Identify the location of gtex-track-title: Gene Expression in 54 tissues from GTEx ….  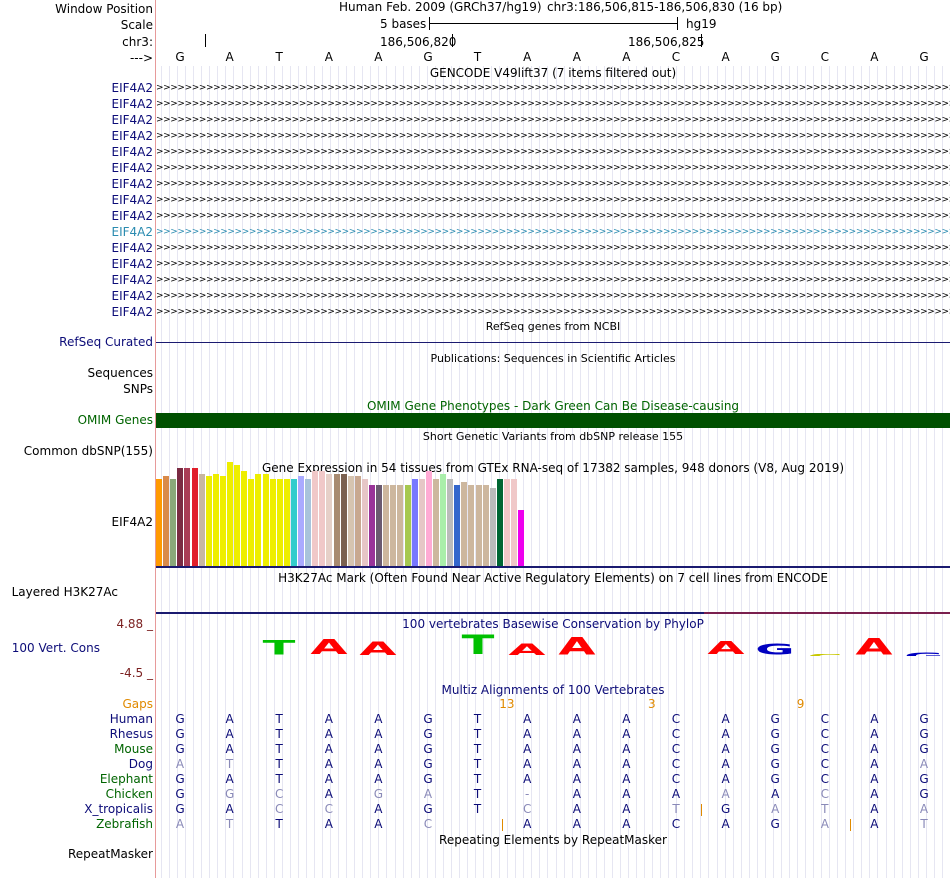
(553, 468).